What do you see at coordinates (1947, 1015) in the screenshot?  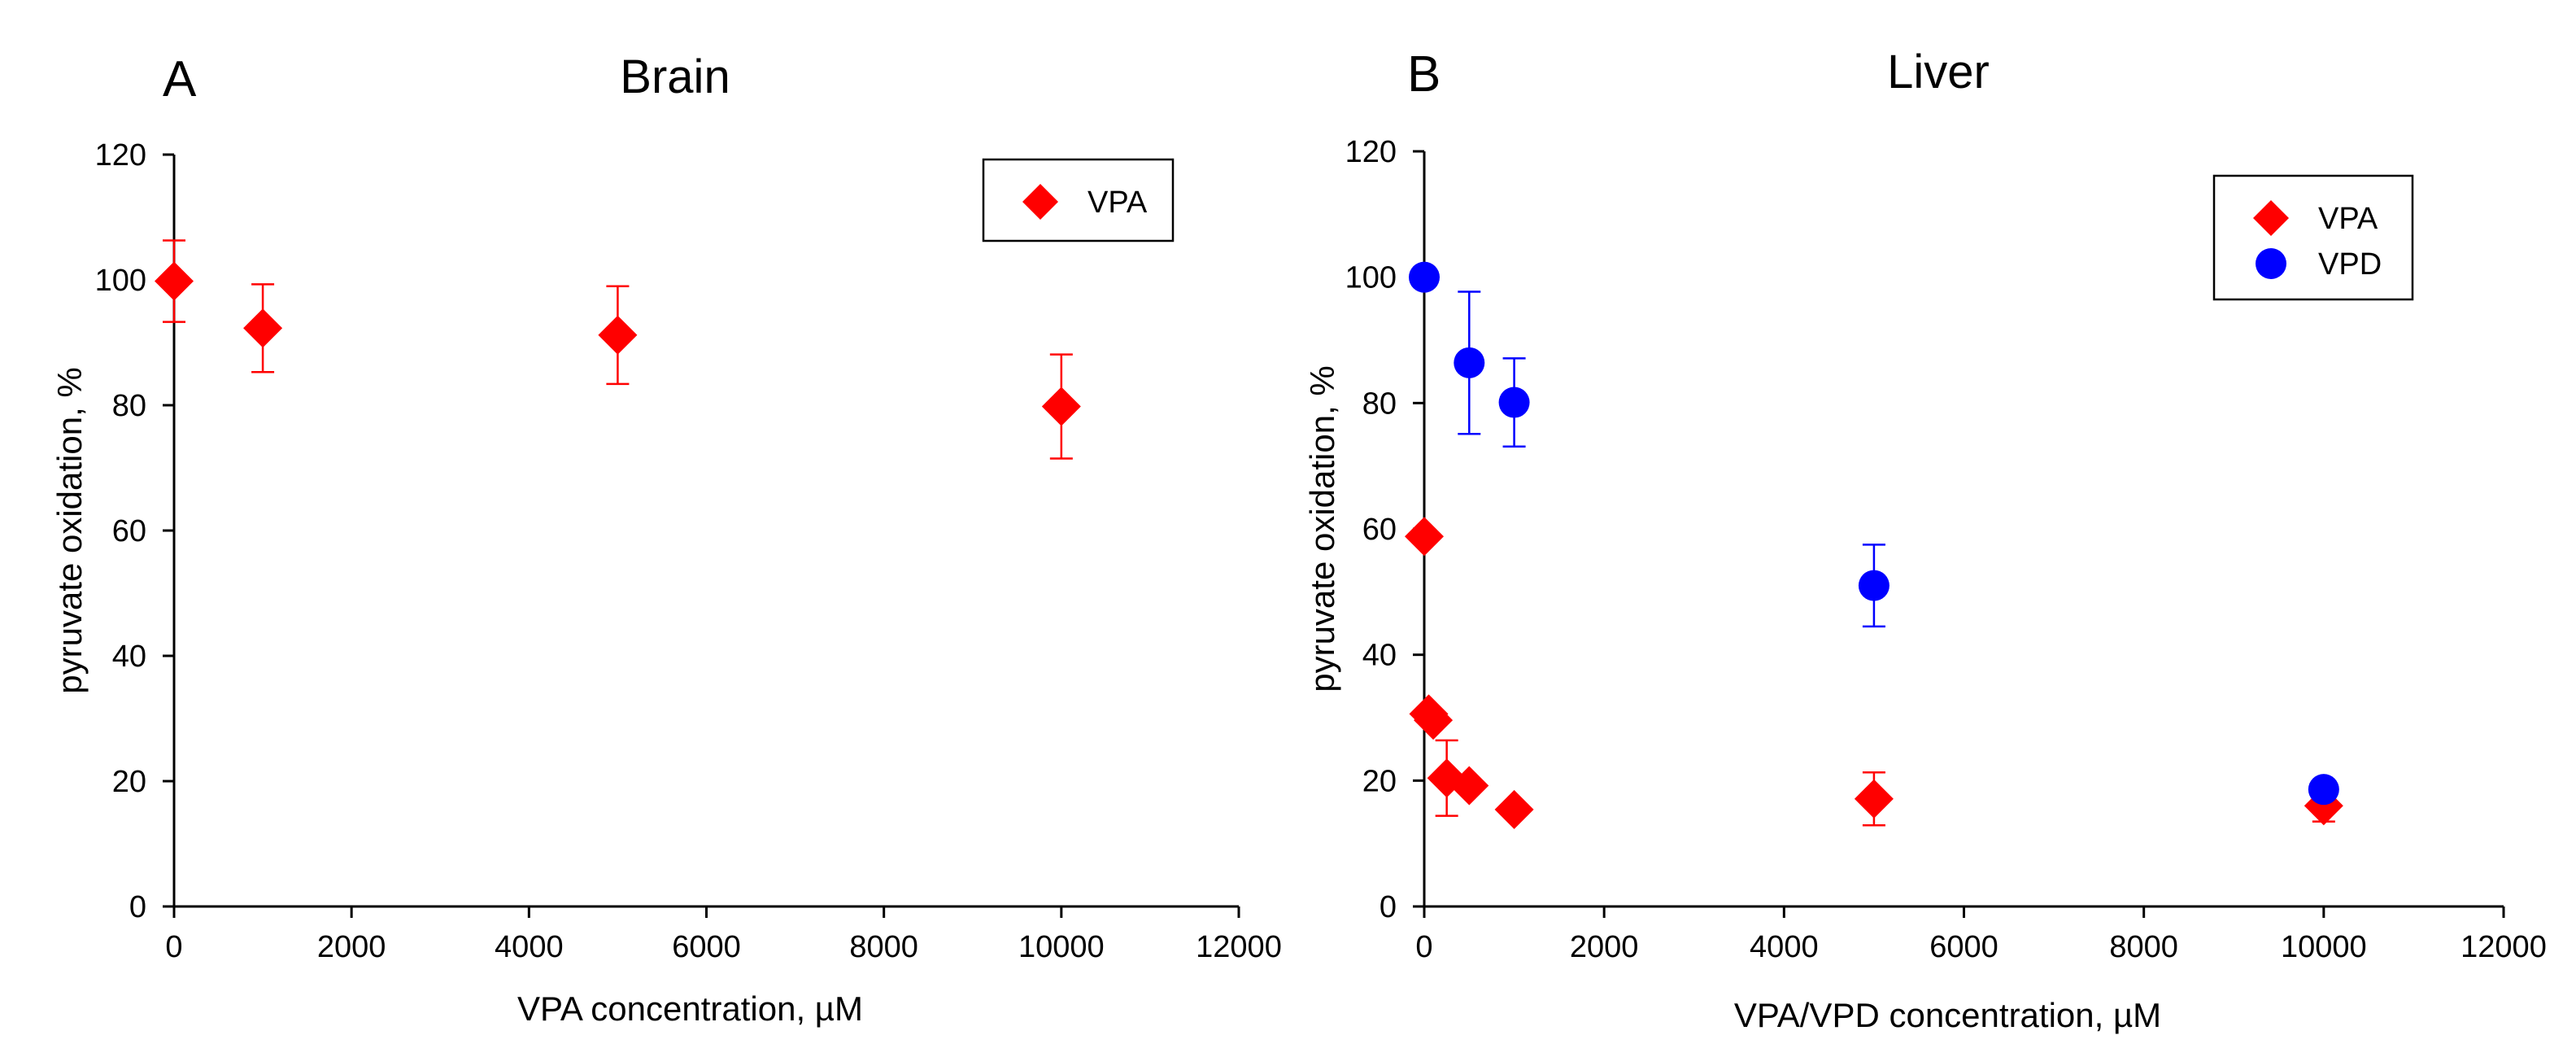 I see `x-axis-label: VPA/VPD concentration, µM` at bounding box center [1947, 1015].